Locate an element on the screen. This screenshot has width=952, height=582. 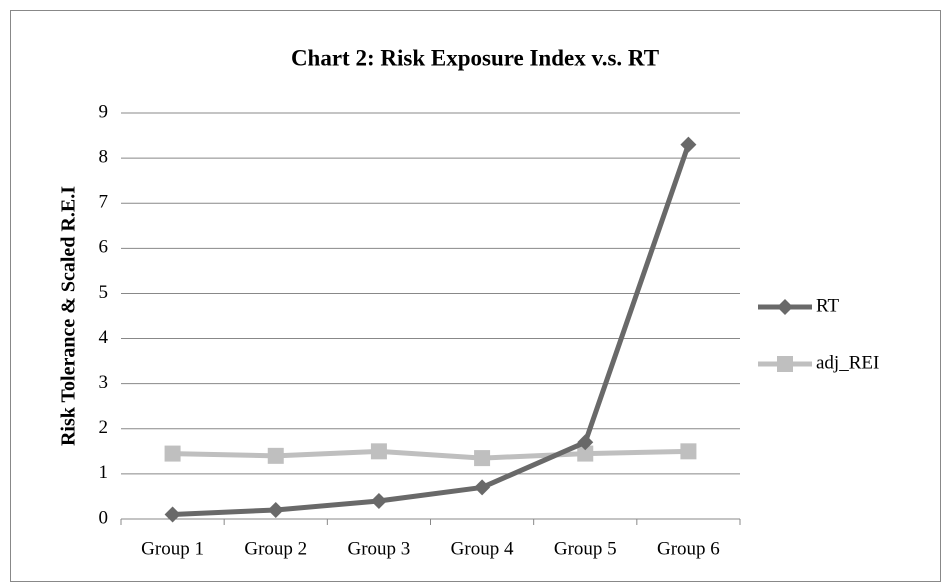
y-tick-label: 0 is located at coordinates (104, 517).